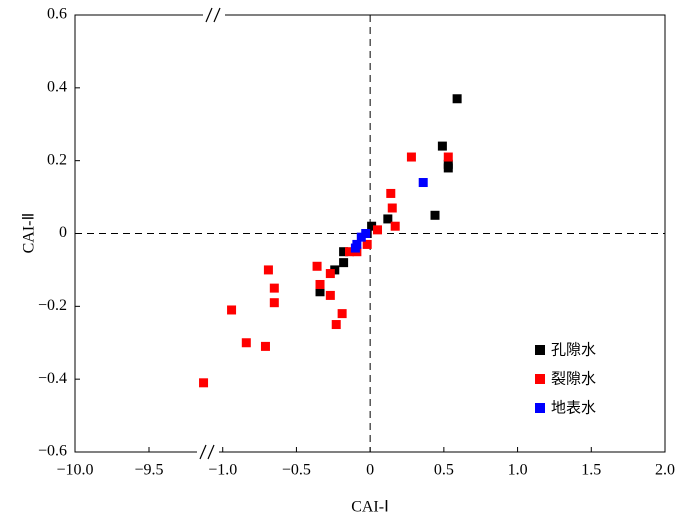 Image resolution: width=700 pixels, height=524 pixels. Describe the element at coordinates (63, 232) in the screenshot. I see `y-tick-label: 0` at that location.